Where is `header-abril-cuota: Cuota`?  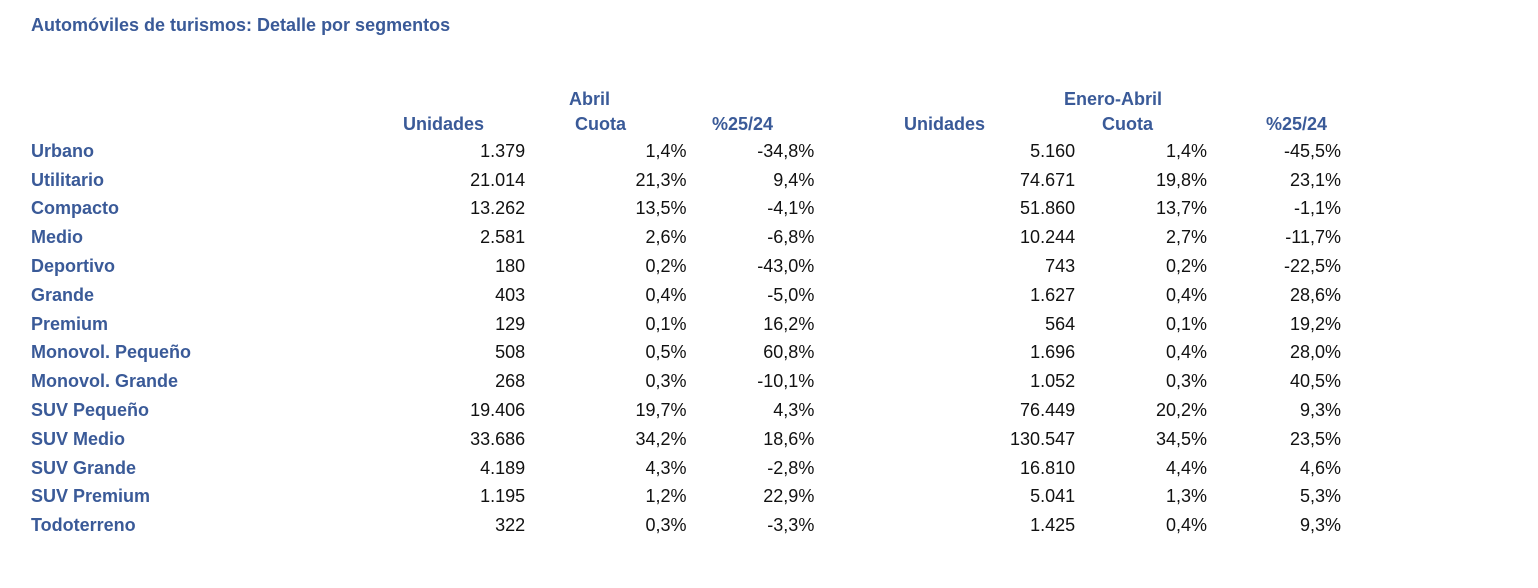
header-abril-cuota: Cuota is located at coordinates (600, 124).